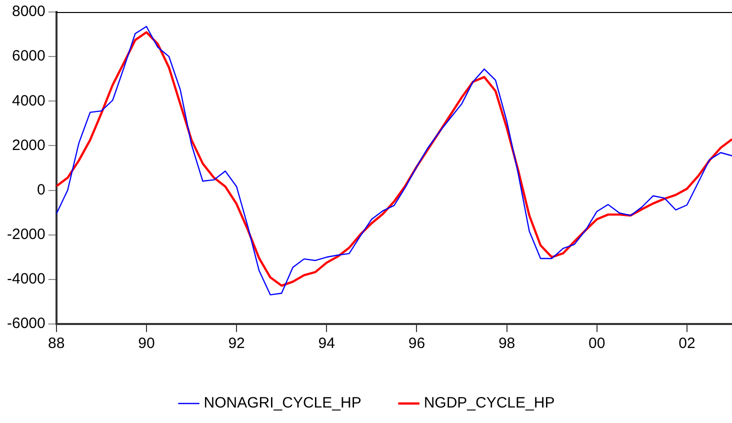 The image size is (732, 423). Describe the element at coordinates (146, 343) in the screenshot. I see `x-tick-label: 90` at that location.